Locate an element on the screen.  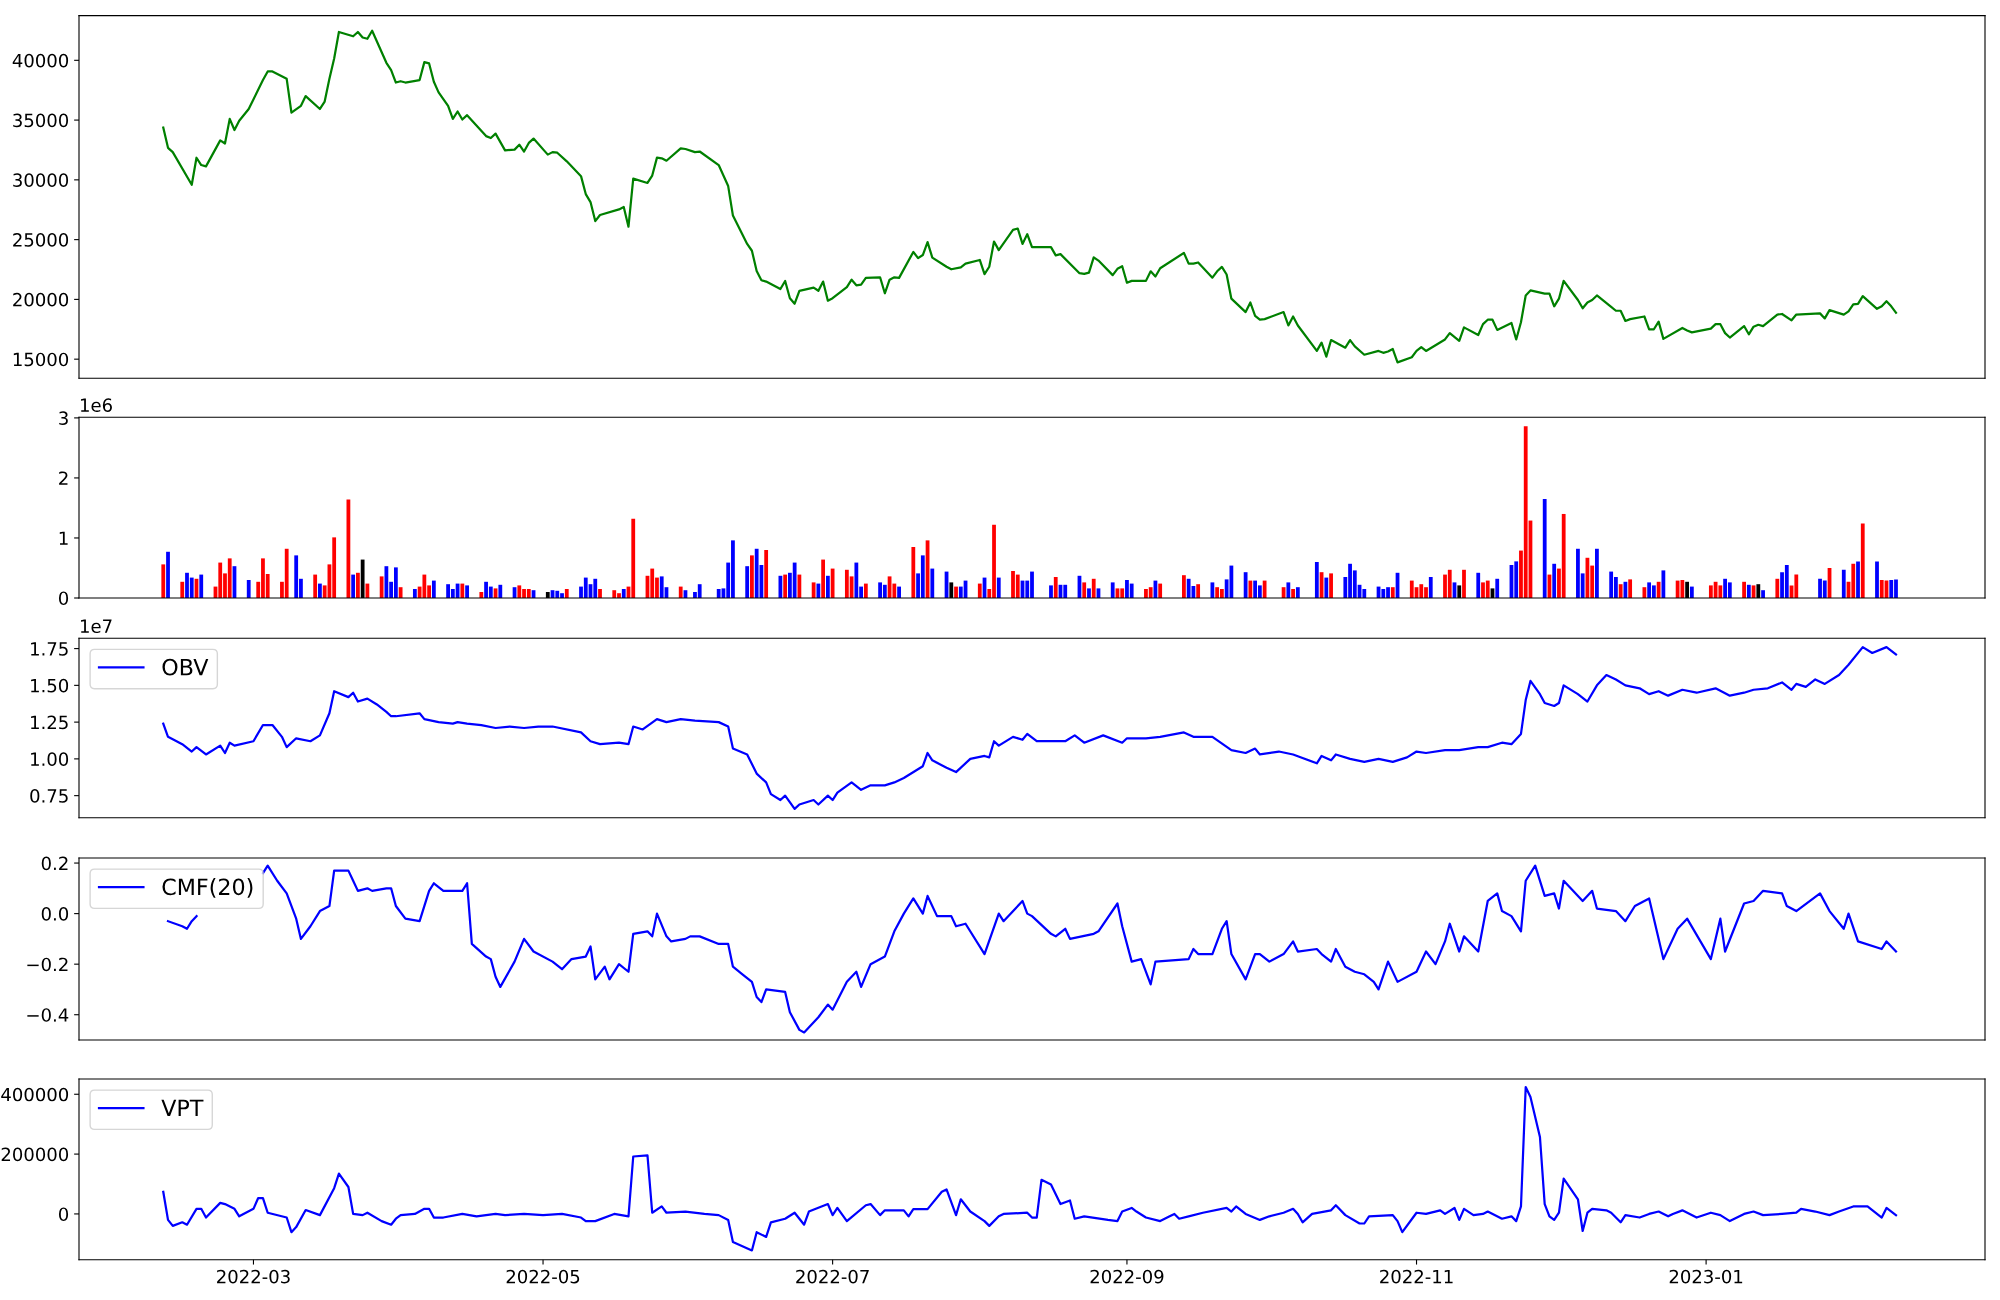
y-tick-label: 1.25 is located at coordinates (49, 722).